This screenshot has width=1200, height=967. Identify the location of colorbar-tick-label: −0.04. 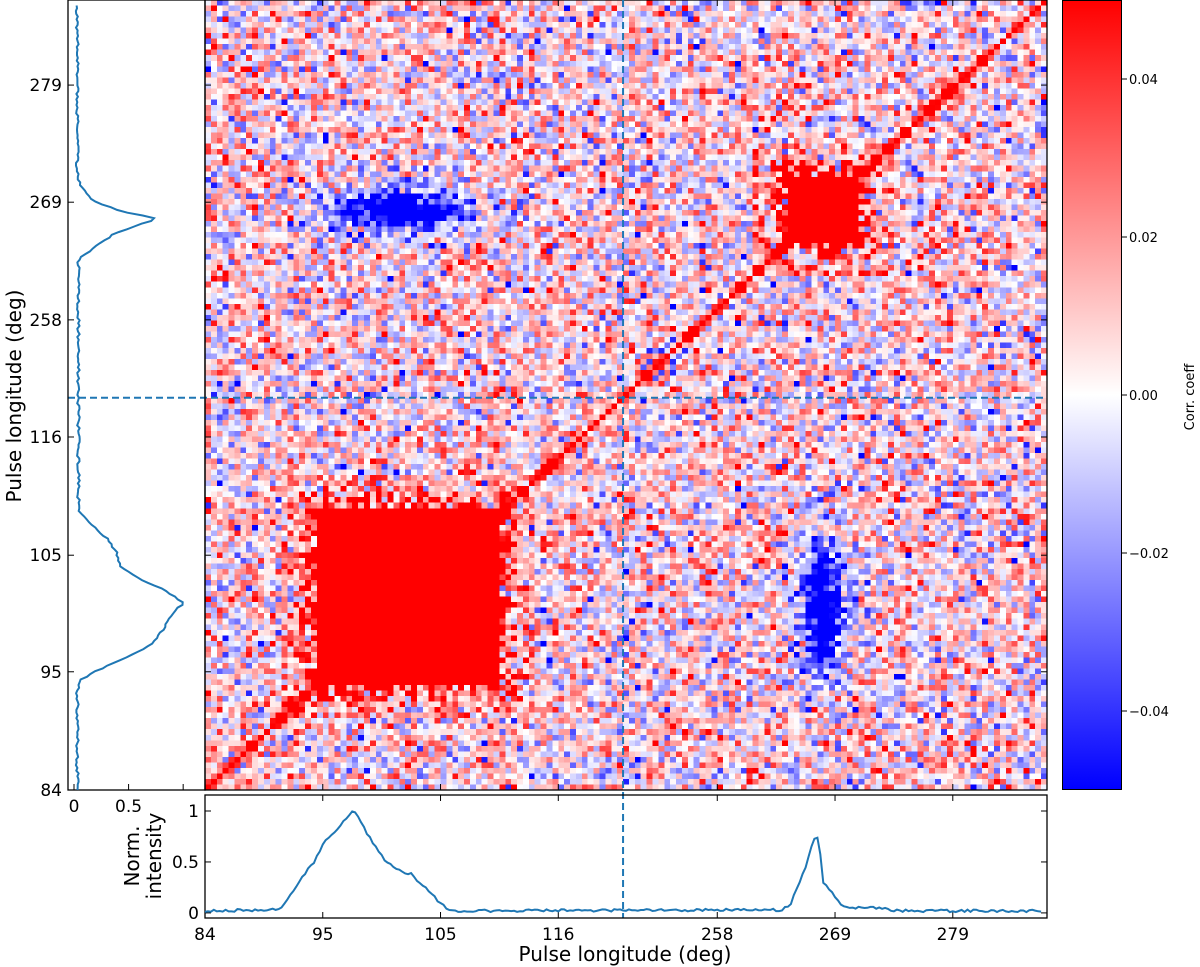
(1149, 712).